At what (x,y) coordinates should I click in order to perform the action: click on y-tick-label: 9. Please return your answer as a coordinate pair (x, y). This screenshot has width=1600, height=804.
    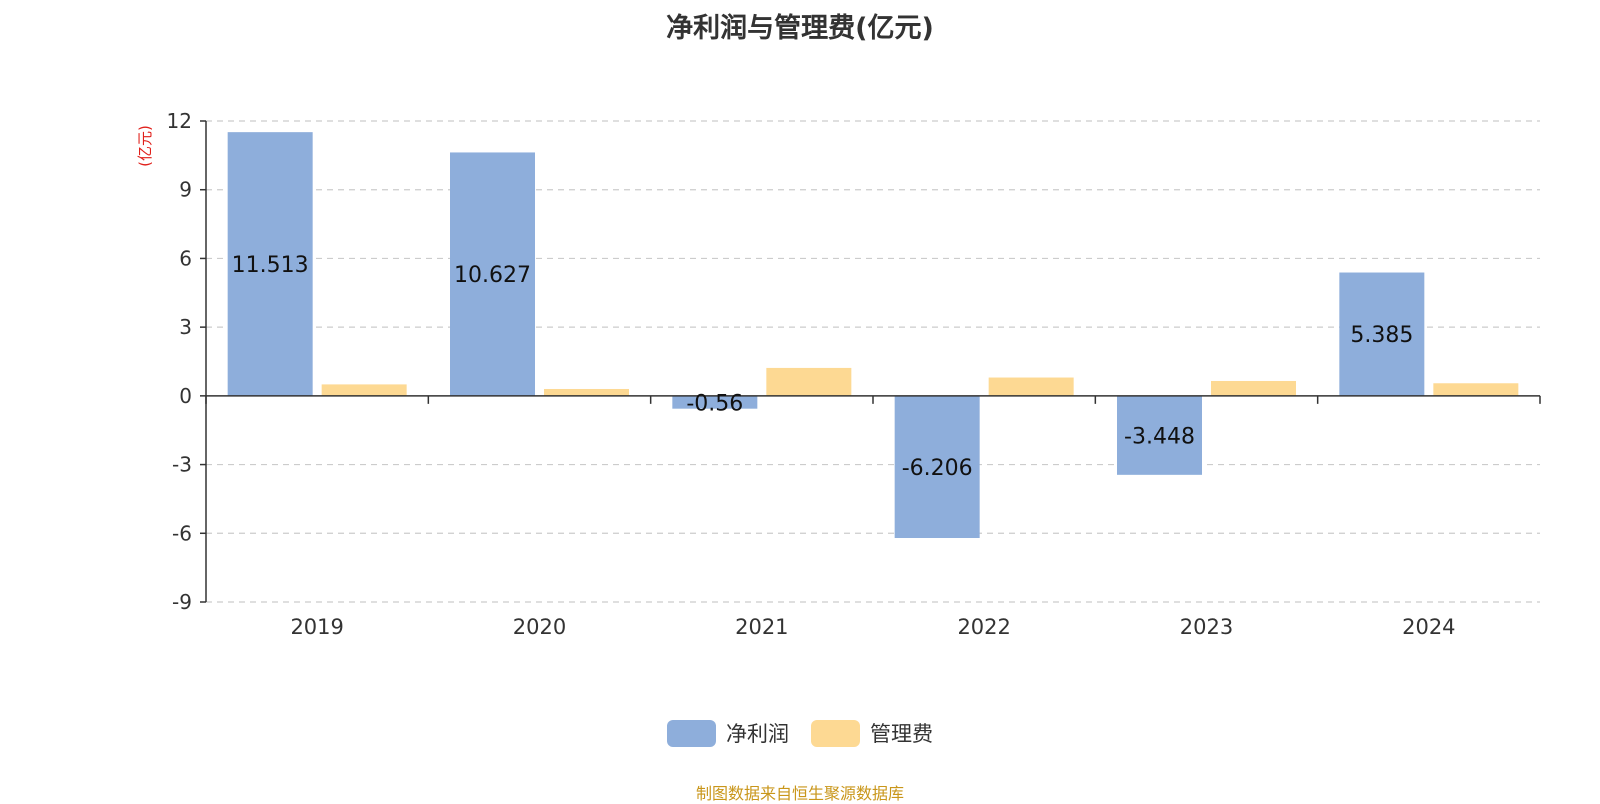
    Looking at the image, I should click on (185, 190).